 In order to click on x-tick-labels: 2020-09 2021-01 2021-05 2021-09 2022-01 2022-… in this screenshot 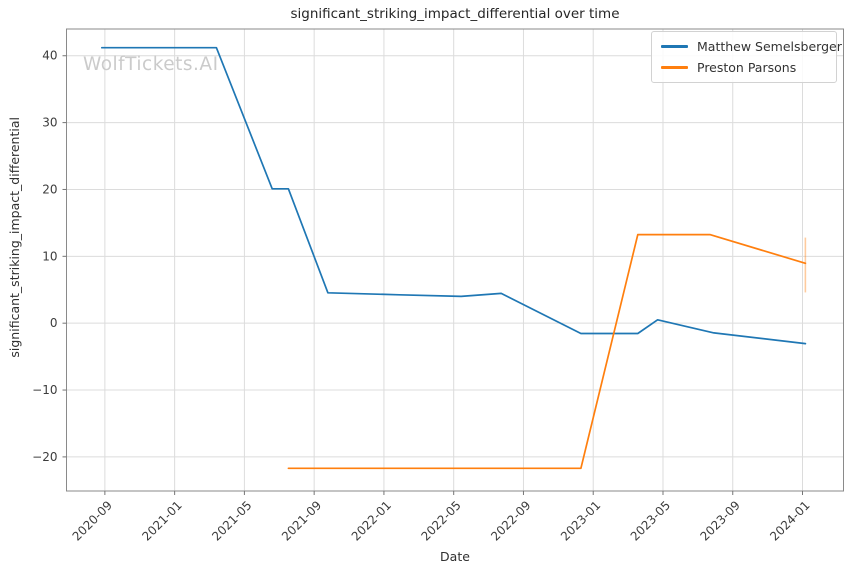, I will do `click(441, 520)`.